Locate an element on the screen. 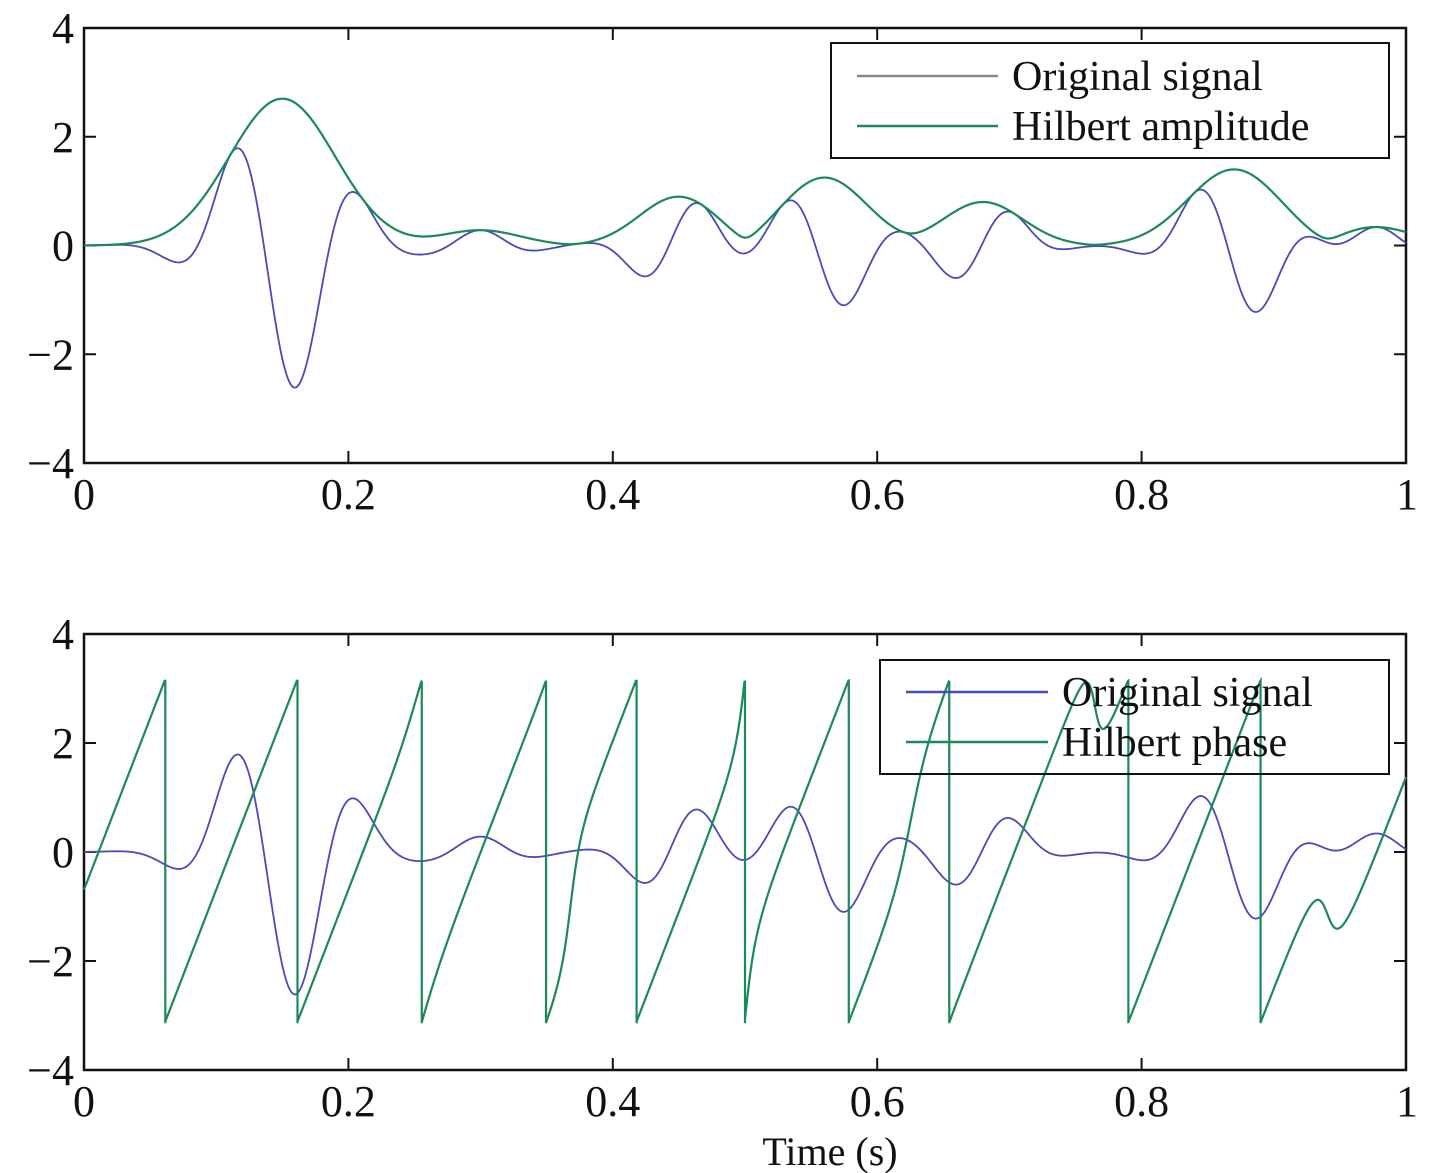 This screenshot has width=1448, height=1173. legend-label: Hilbert phase is located at coordinates (1174, 743).